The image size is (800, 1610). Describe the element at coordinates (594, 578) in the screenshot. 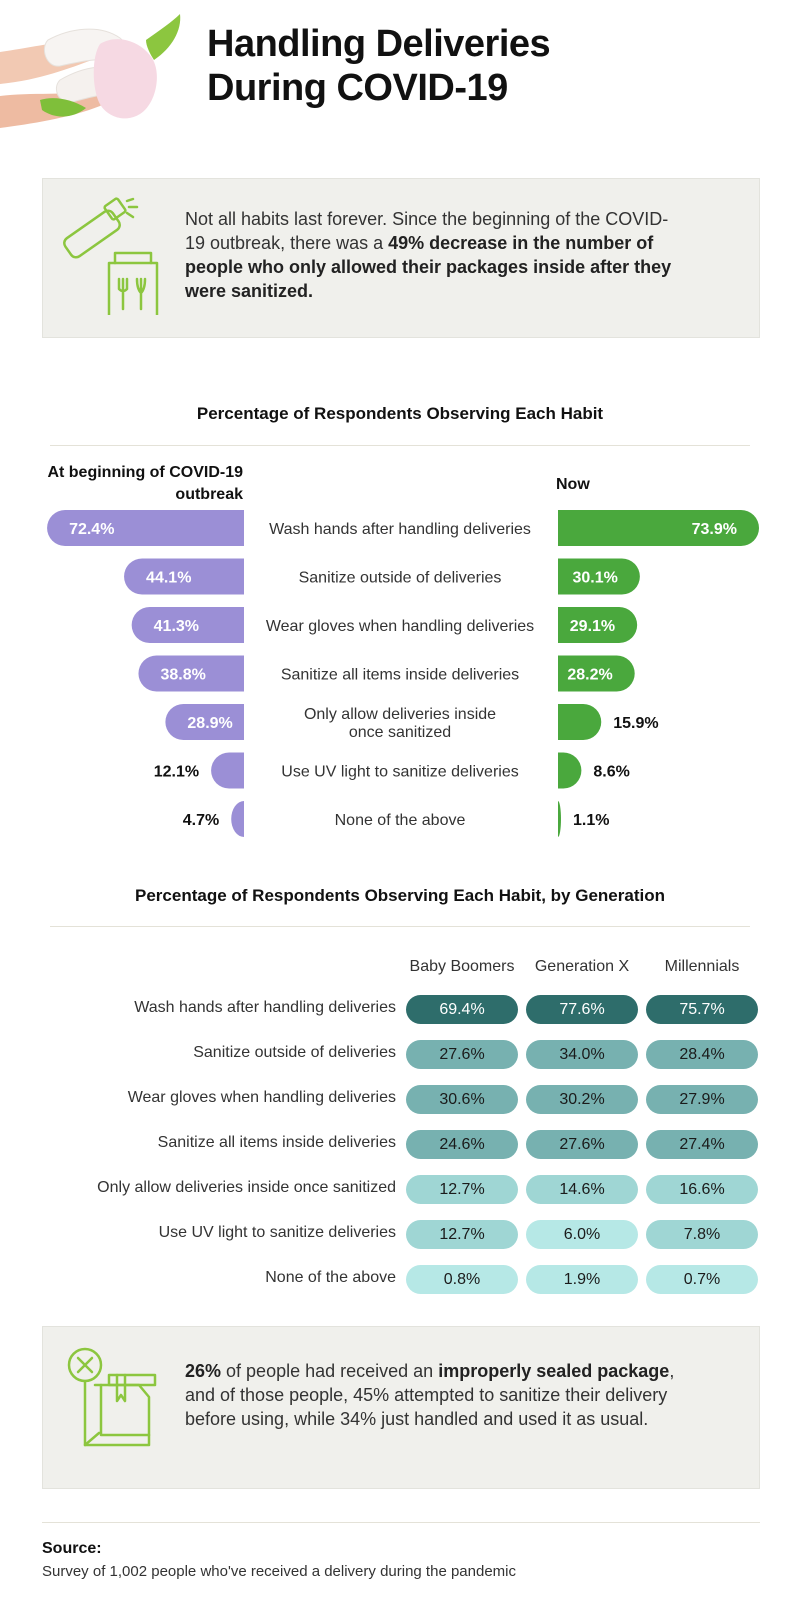

I see `value-label-now: 30.1%` at that location.